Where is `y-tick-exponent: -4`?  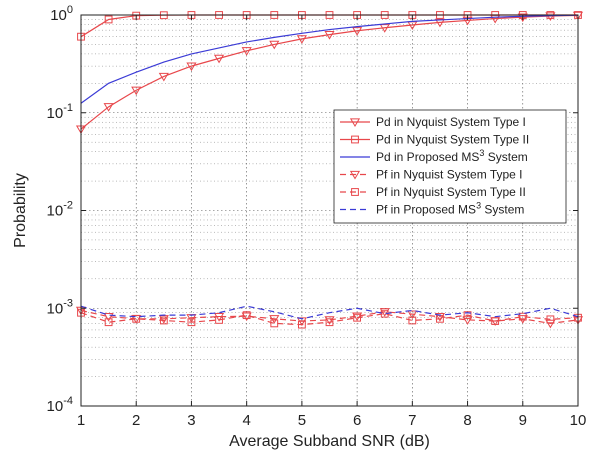 y-tick-exponent: -4 is located at coordinates (68, 401).